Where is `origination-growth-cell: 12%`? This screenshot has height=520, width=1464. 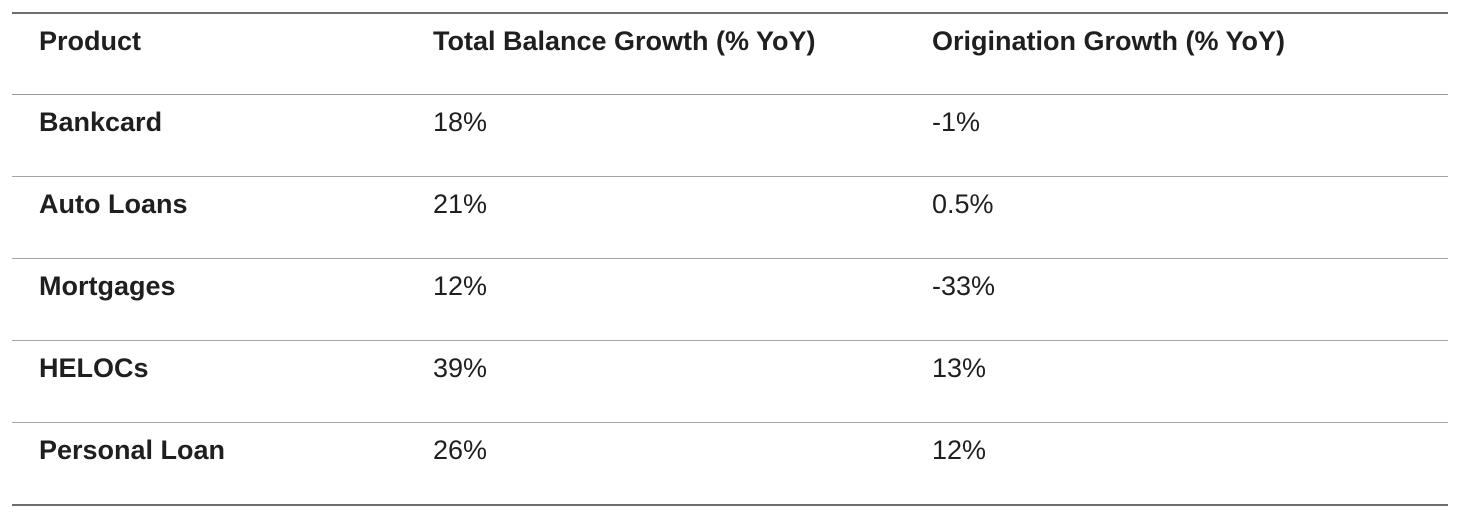 origination-growth-cell: 12% is located at coordinates (959, 450).